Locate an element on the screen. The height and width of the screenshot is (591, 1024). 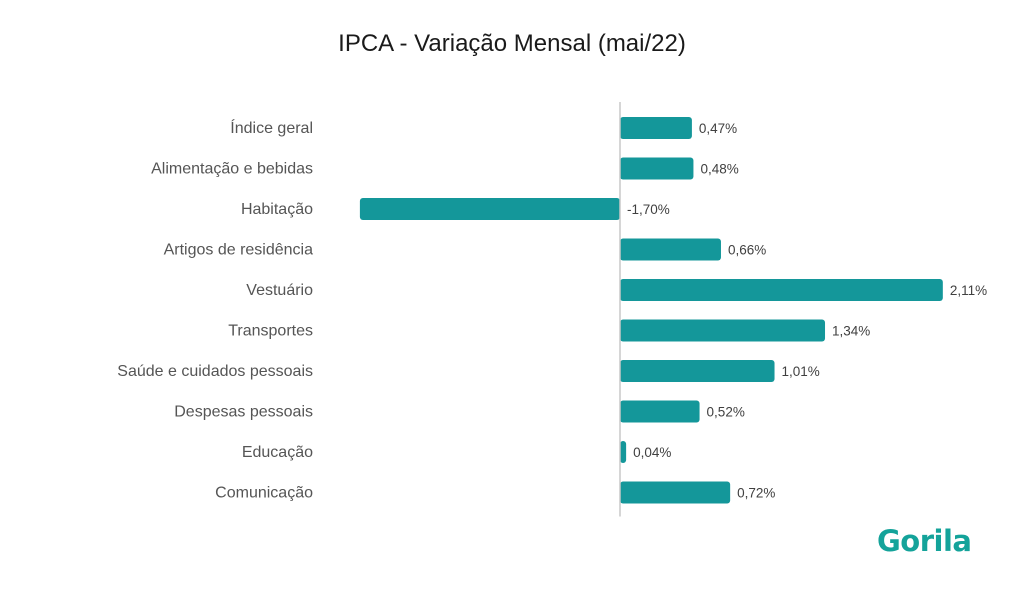
category-label: Alimentação e bebidas is located at coordinates (232, 169).